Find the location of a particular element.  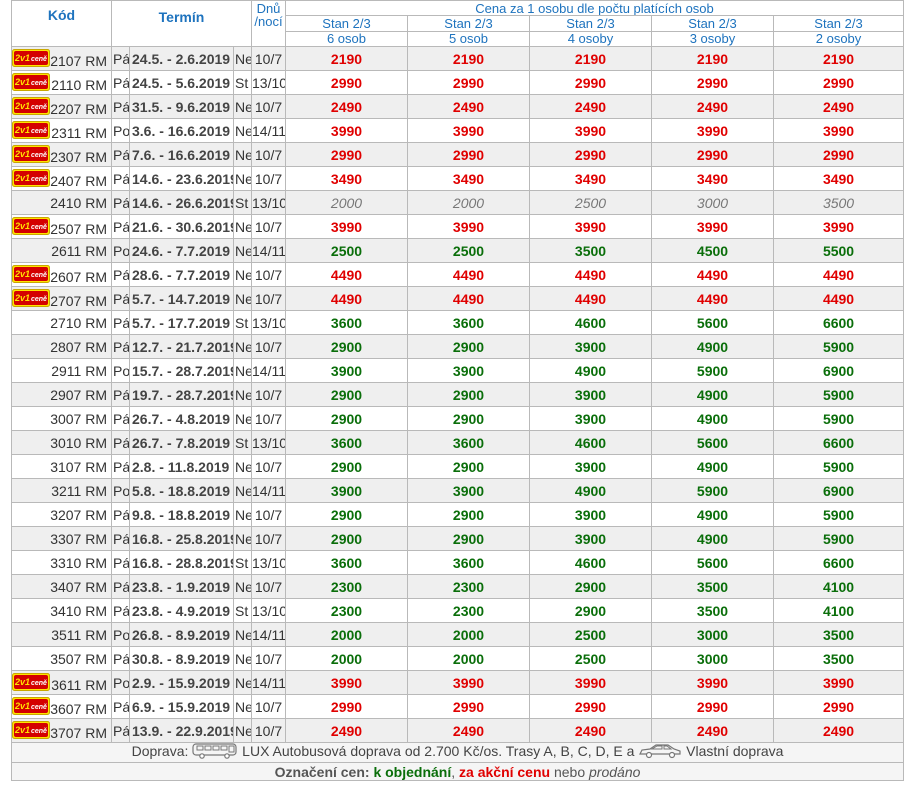

row-price-6-osob: 2990 is located at coordinates (346, 706).